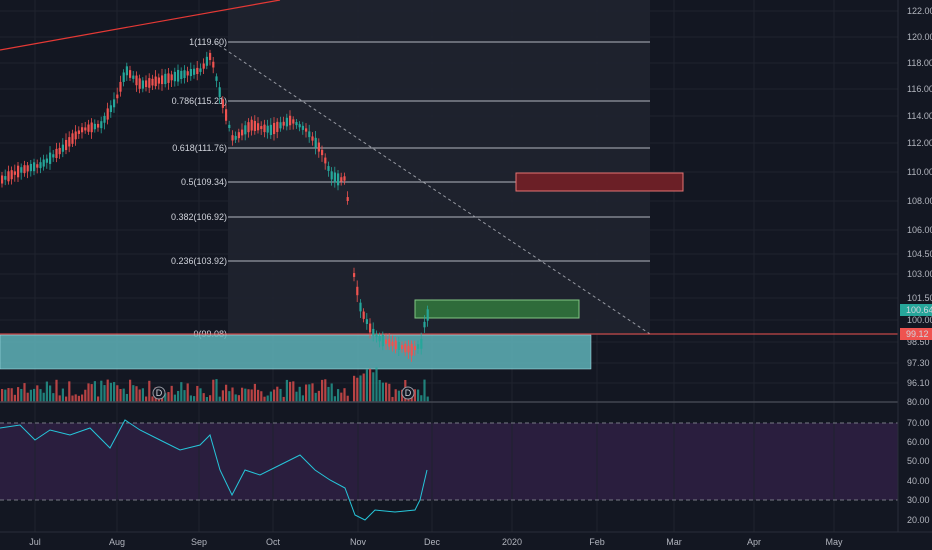  I want to click on rising-trendline, so click(140, 25).